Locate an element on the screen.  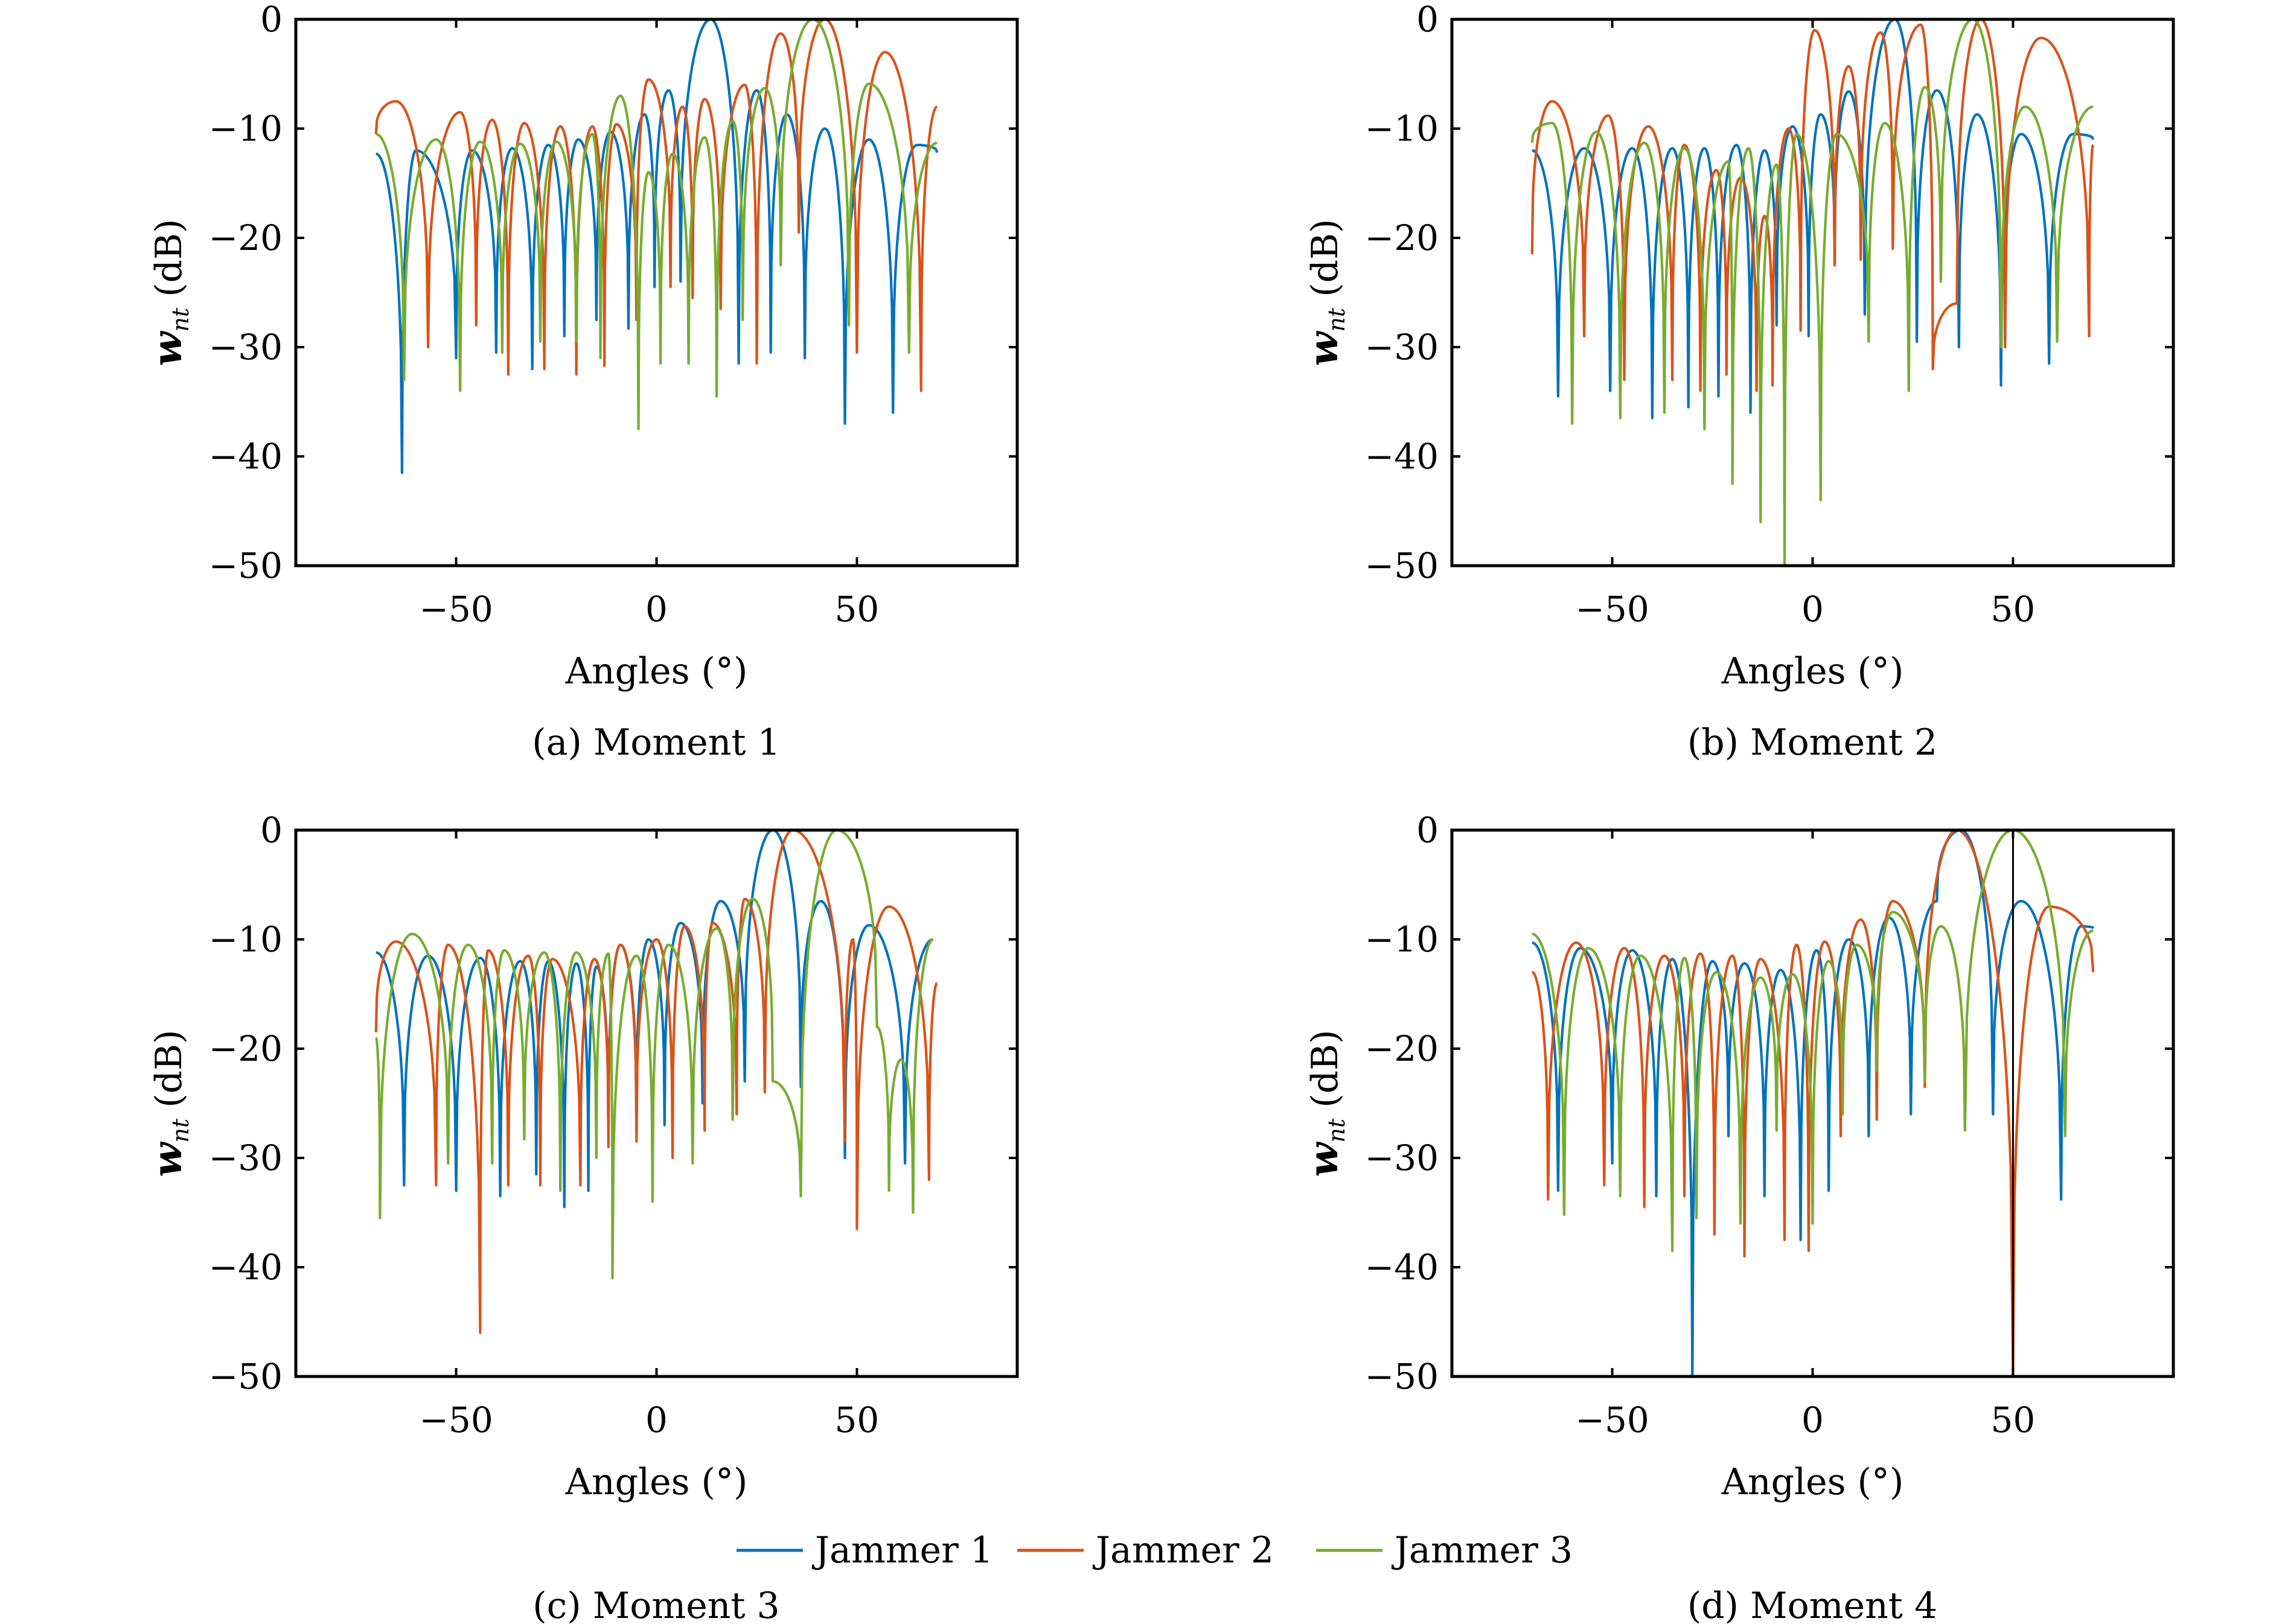
legend: Jammer 1 Jammer 2 Jammer 3 is located at coordinates (1155, 1550).